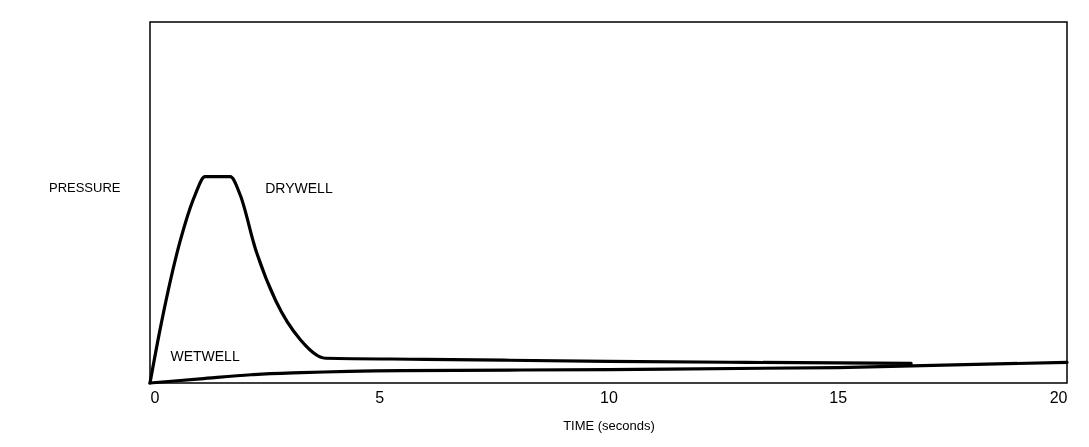 The width and height of the screenshot is (1089, 447). Describe the element at coordinates (838, 397) in the screenshot. I see `x-tick-label: 15` at that location.